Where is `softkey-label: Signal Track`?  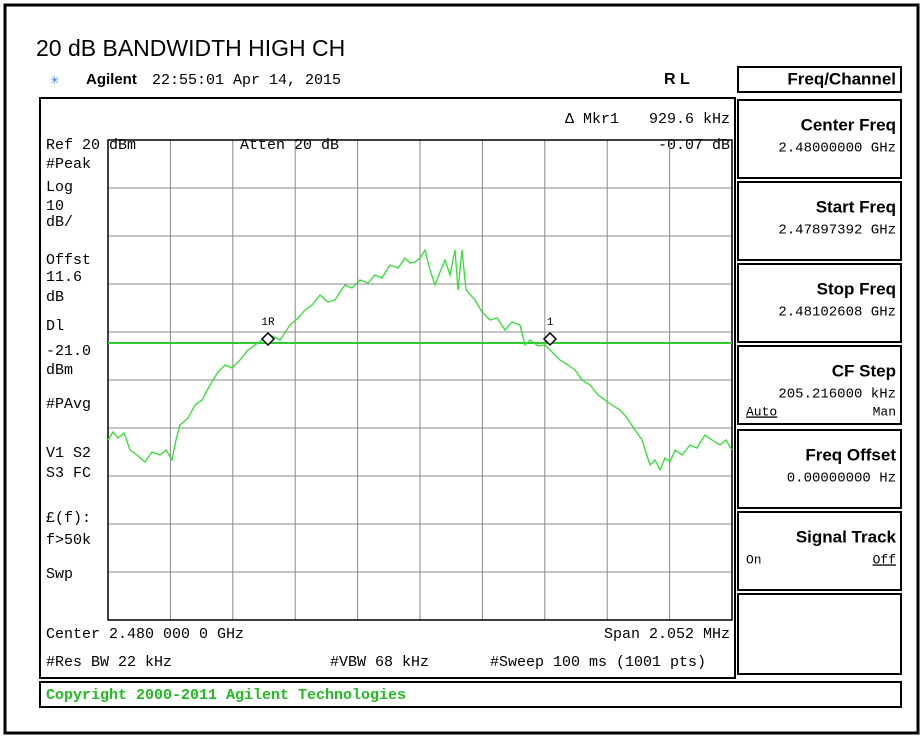
softkey-label: Signal Track is located at coordinates (846, 536).